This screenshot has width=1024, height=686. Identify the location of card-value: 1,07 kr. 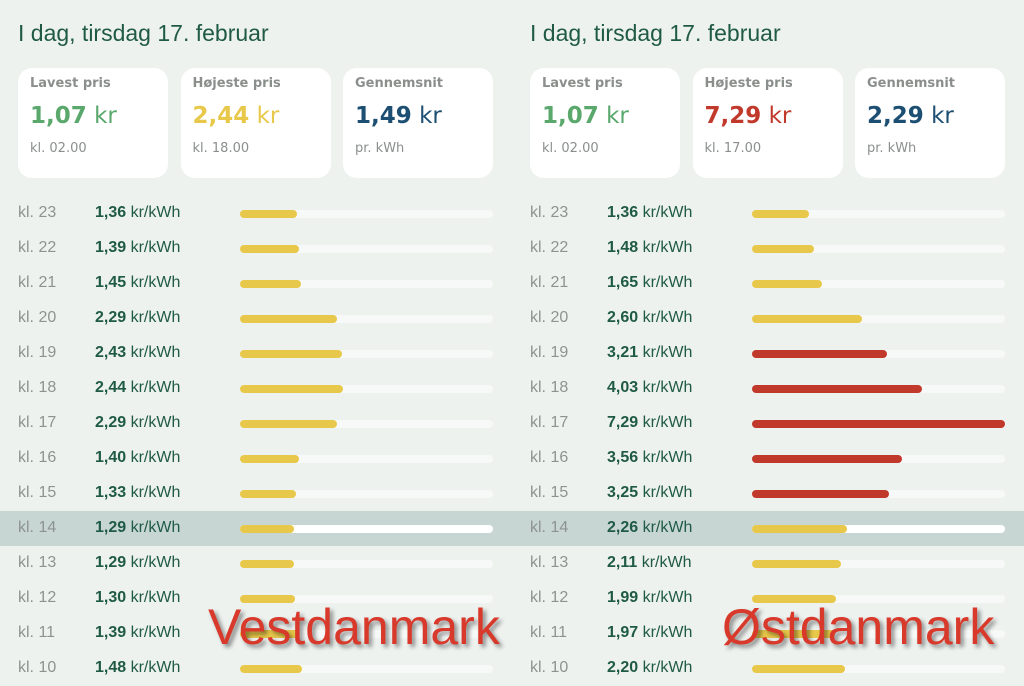
(73, 116).